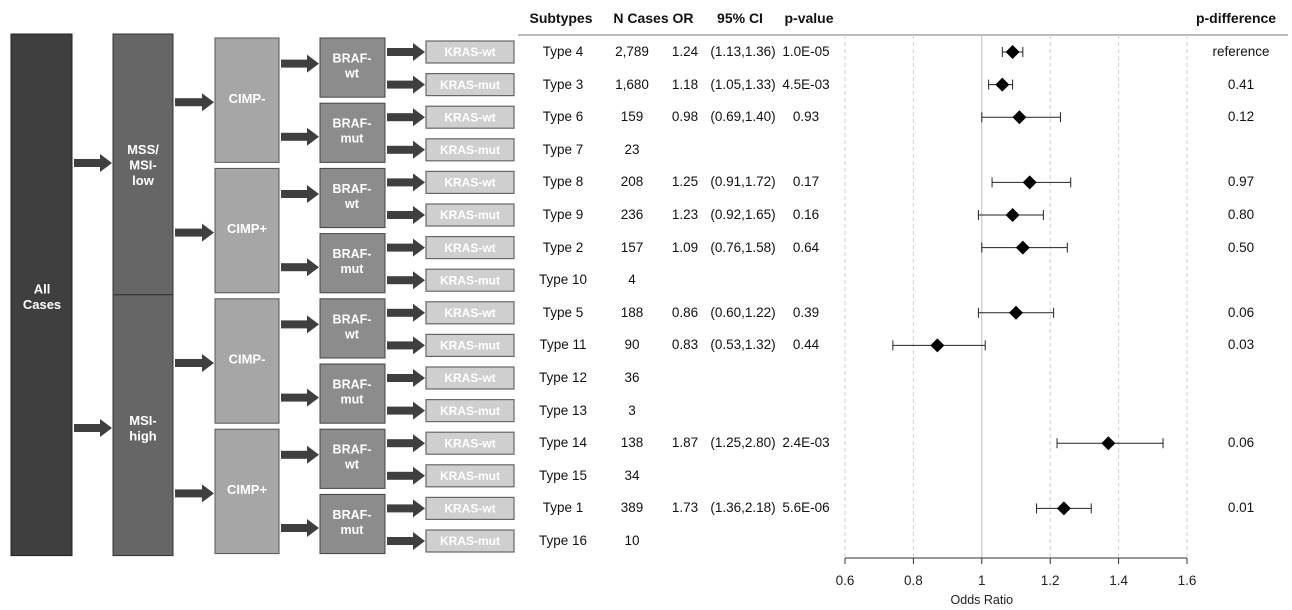  I want to click on msi-label: MSS/MSI-low, so click(143, 165).